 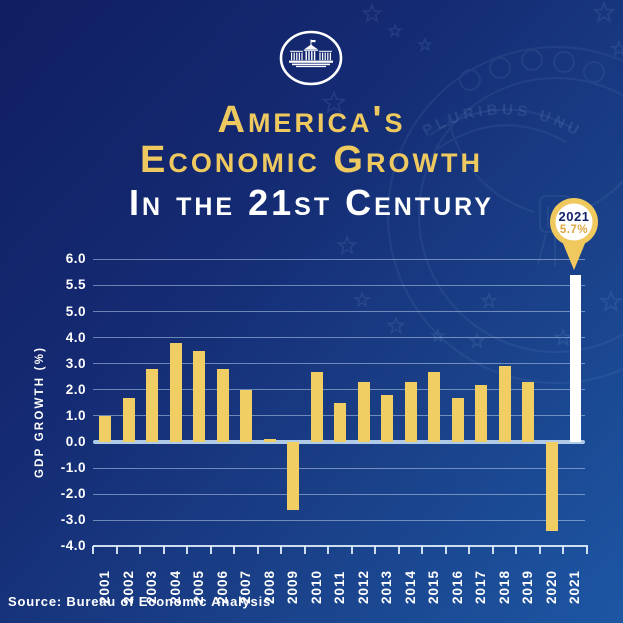 I want to click on seal-inner-ring, so click(x=520, y=215).